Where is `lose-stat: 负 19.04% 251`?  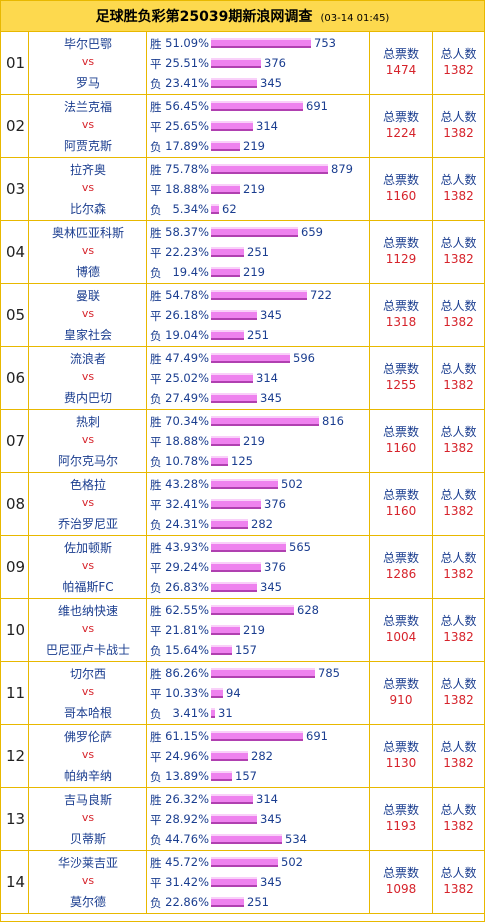 lose-stat: 负 19.04% 251 is located at coordinates (258, 335).